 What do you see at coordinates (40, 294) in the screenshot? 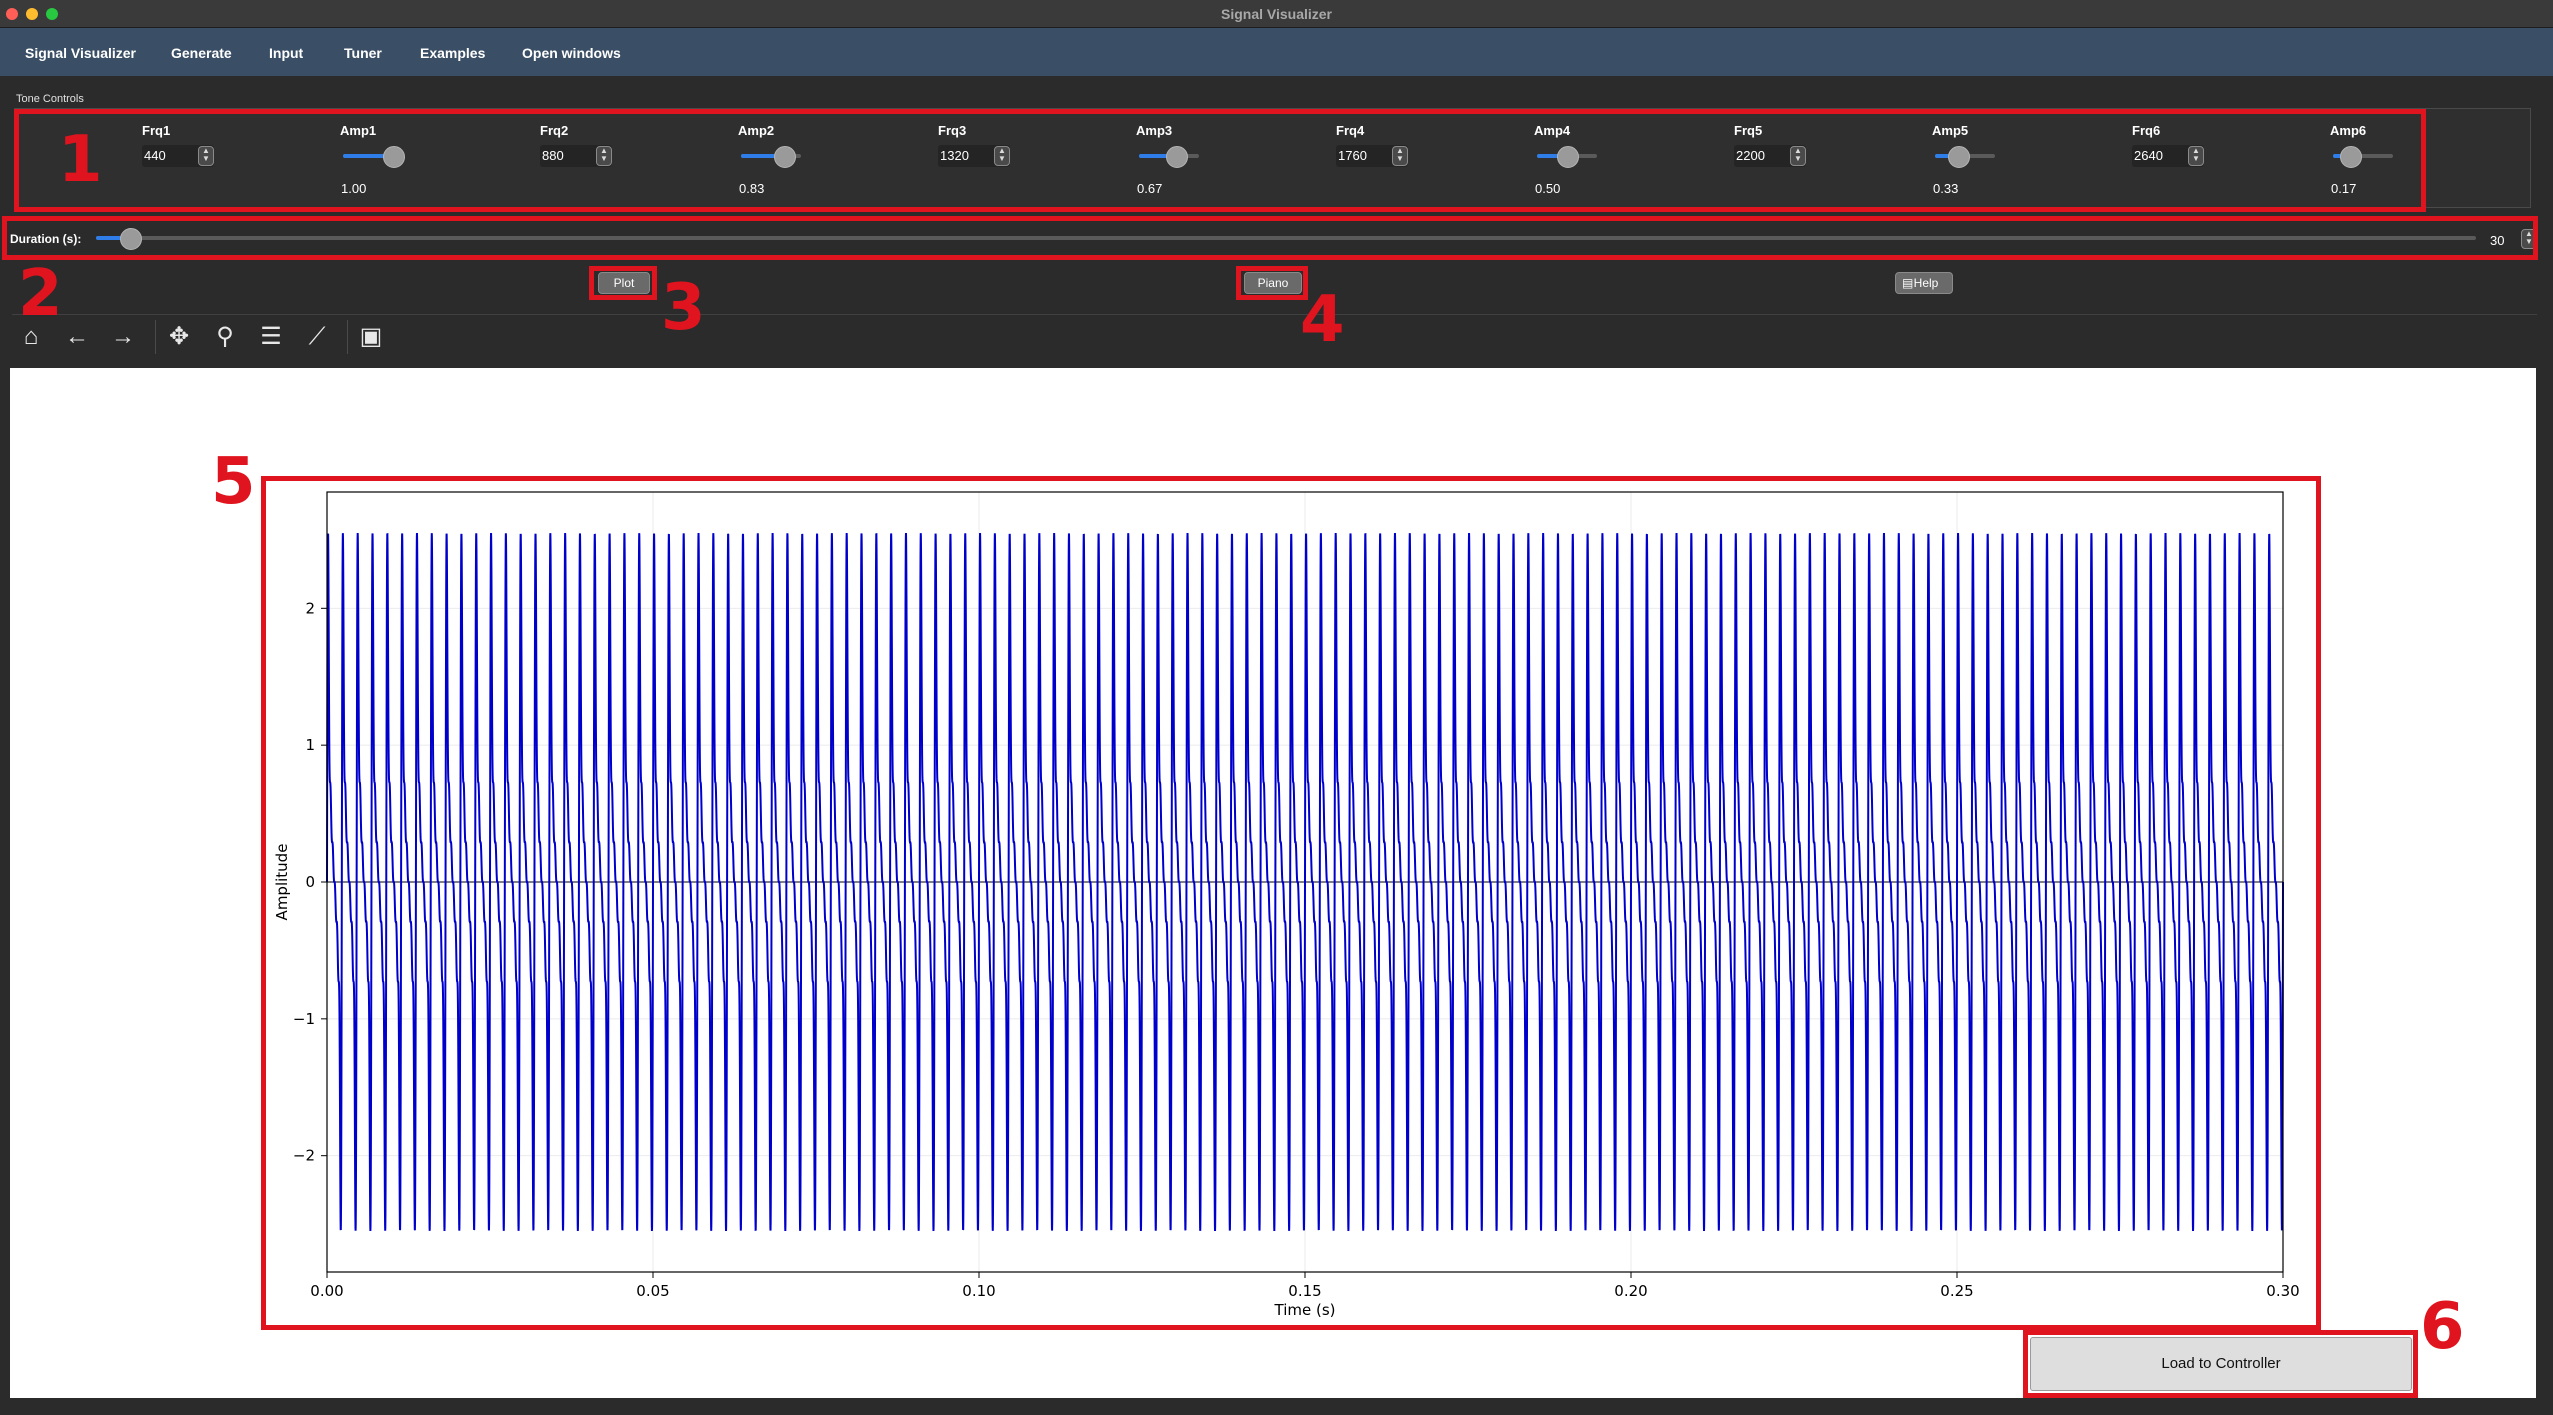
I see `annotation-number-2: 2` at bounding box center [40, 294].